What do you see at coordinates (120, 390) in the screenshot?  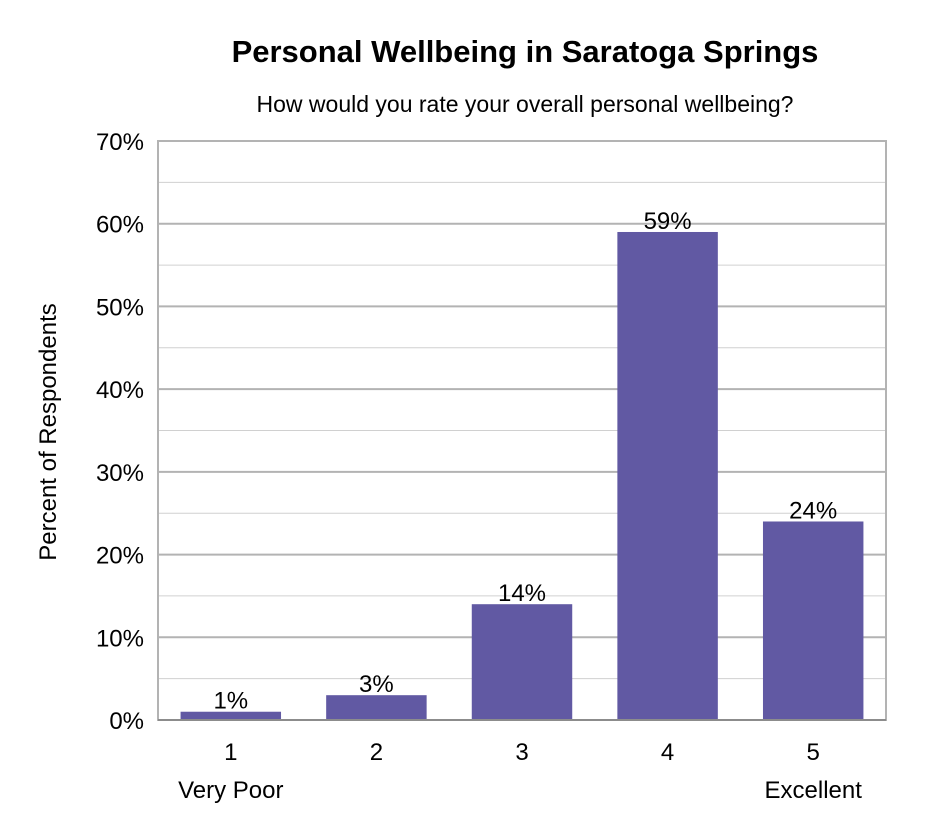 I see `y-tick-label: 40%` at bounding box center [120, 390].